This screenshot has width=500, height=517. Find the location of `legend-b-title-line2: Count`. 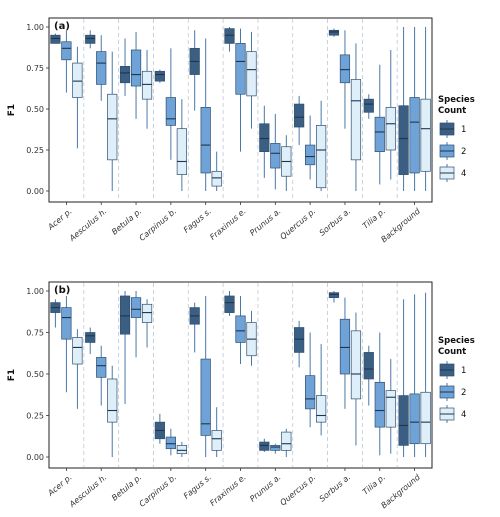

legend-b-title-line2: Count is located at coordinates (452, 352).